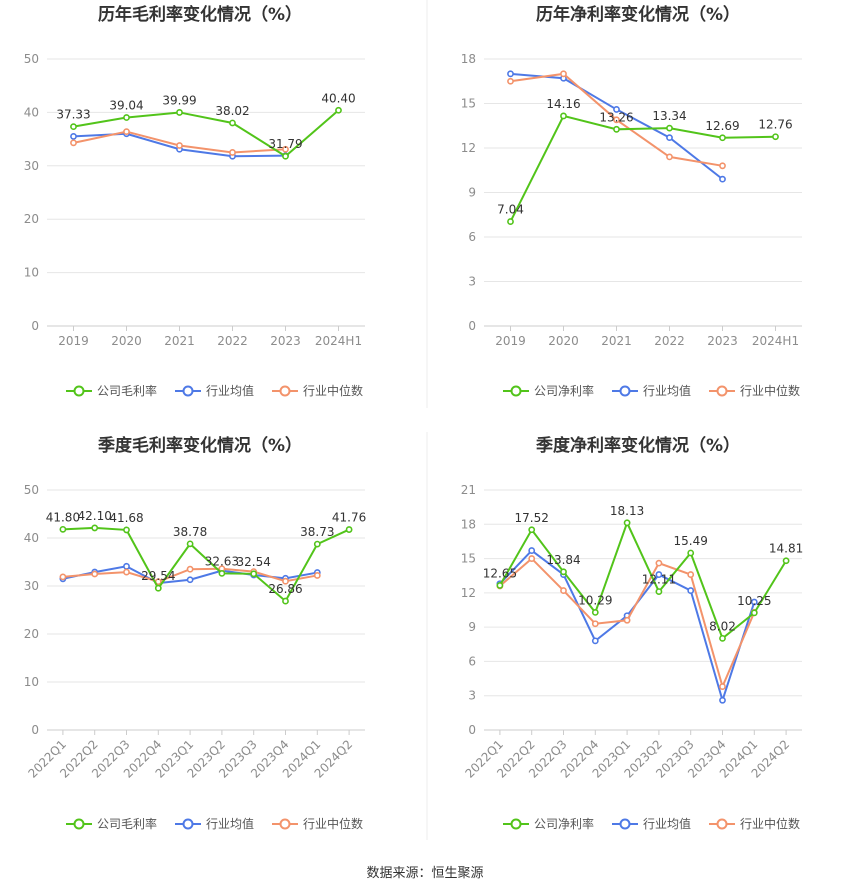 The width and height of the screenshot is (850, 891). I want to click on data-label: 13.26, so click(616, 117).